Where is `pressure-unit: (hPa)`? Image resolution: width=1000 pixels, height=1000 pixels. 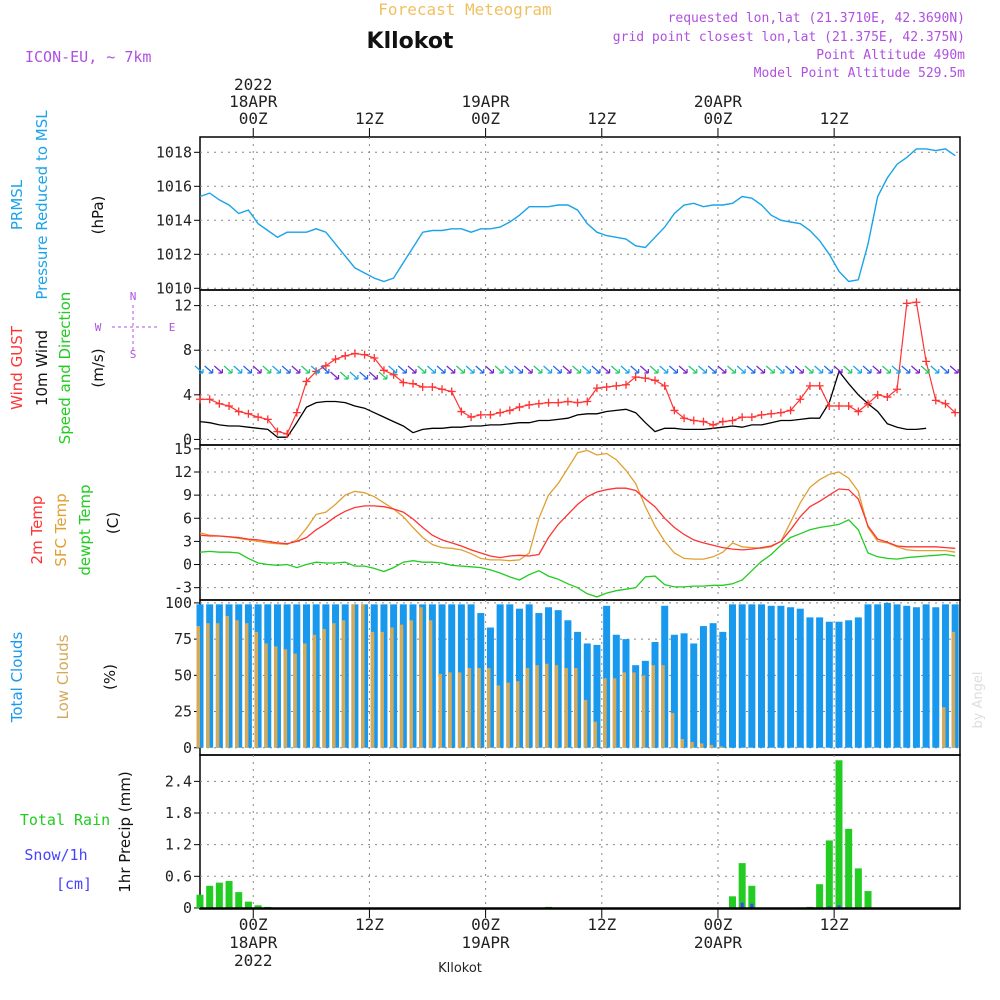 pressure-unit: (hPa) is located at coordinates (98, 215).